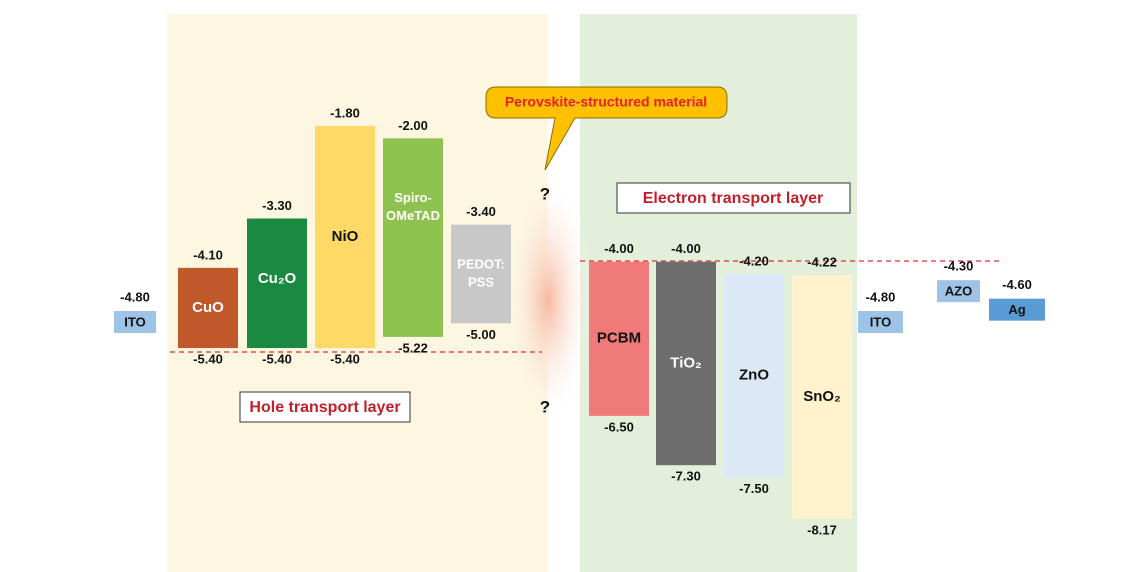  I want to click on level-label: -3.40, so click(481, 211).